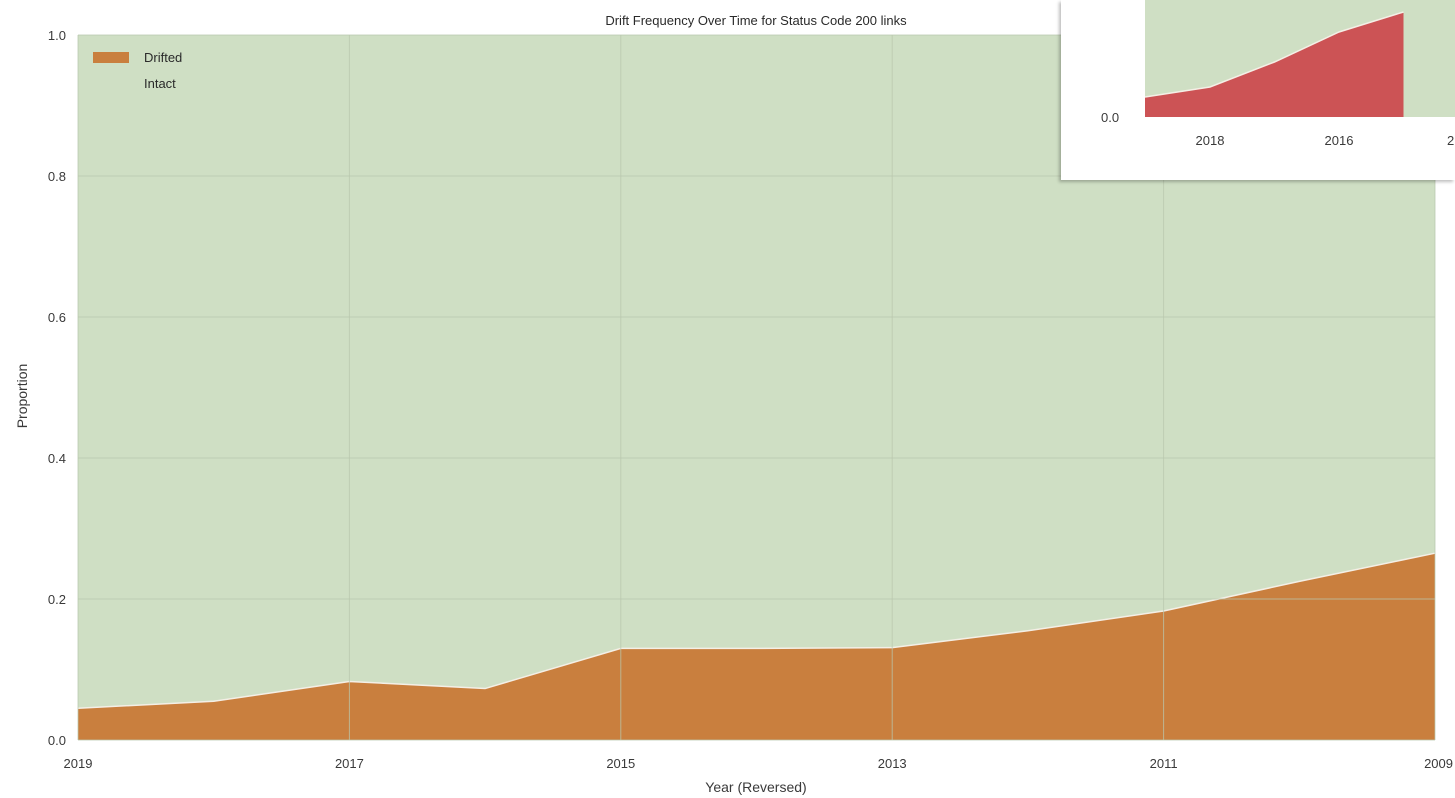 The image size is (1455, 798). What do you see at coordinates (1164, 763) in the screenshot?
I see `x-tick-label: 2011` at bounding box center [1164, 763].